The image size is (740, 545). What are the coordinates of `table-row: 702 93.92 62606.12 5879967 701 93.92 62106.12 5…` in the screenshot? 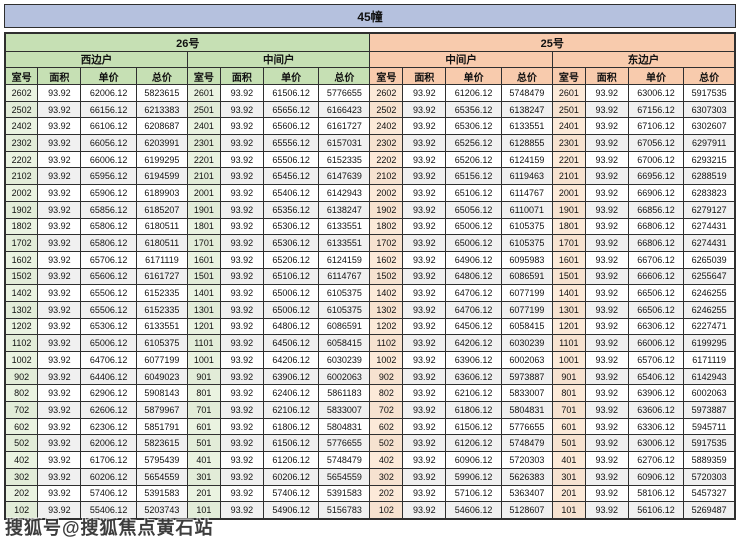 It's located at (370, 410).